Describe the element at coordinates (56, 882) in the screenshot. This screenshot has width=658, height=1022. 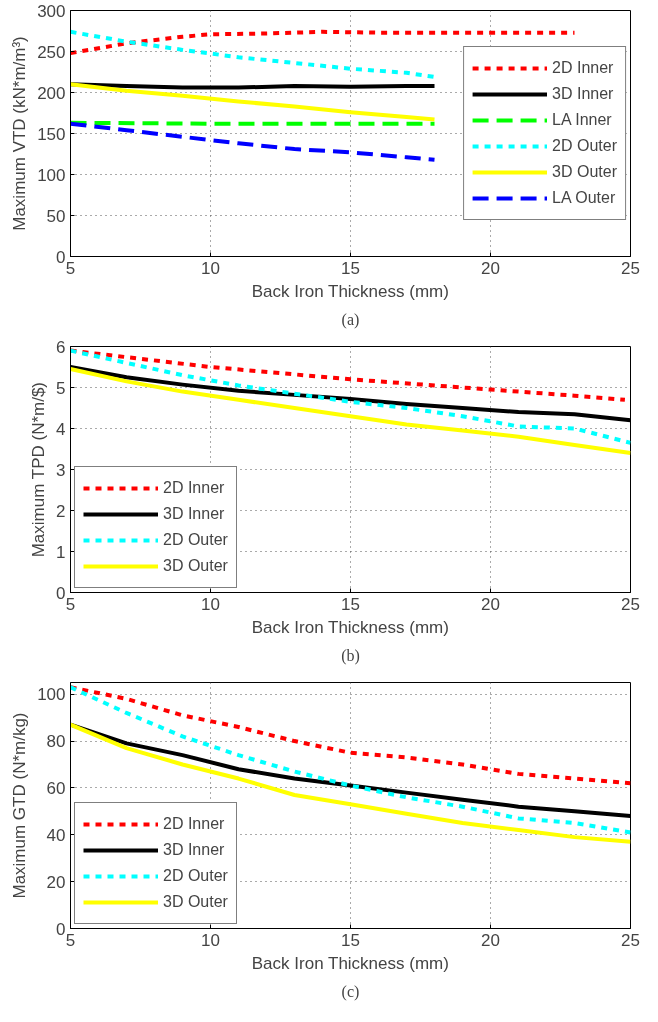
I see `y-tick-label: 20` at that location.